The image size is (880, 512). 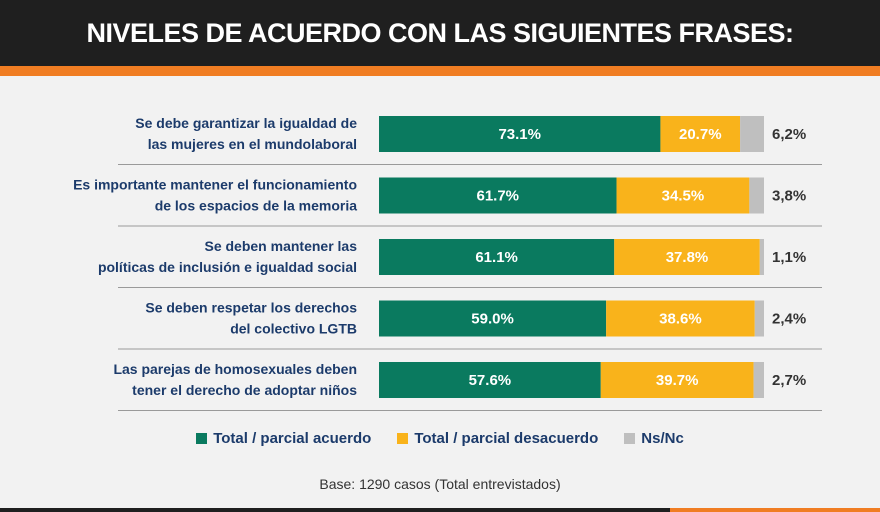 I want to click on legend-item-acuerdo: Total / parcial acuerdo, so click(x=283, y=438).